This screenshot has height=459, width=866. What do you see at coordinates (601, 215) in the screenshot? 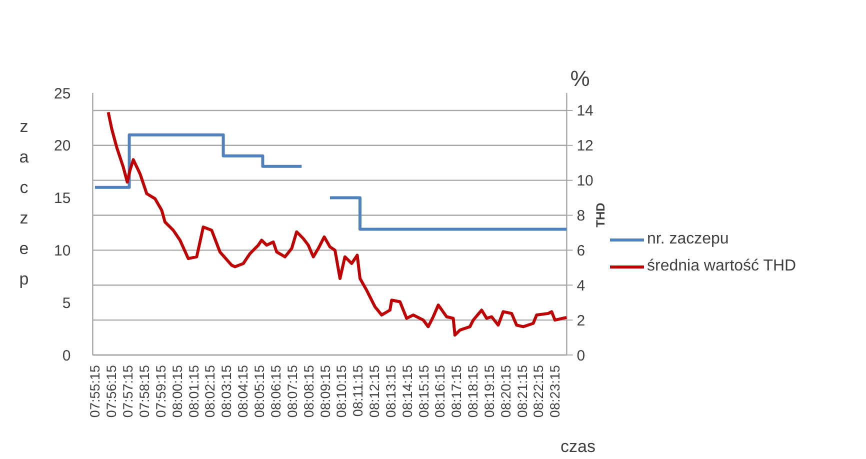
I see `y2-axis-title: THD` at bounding box center [601, 215].